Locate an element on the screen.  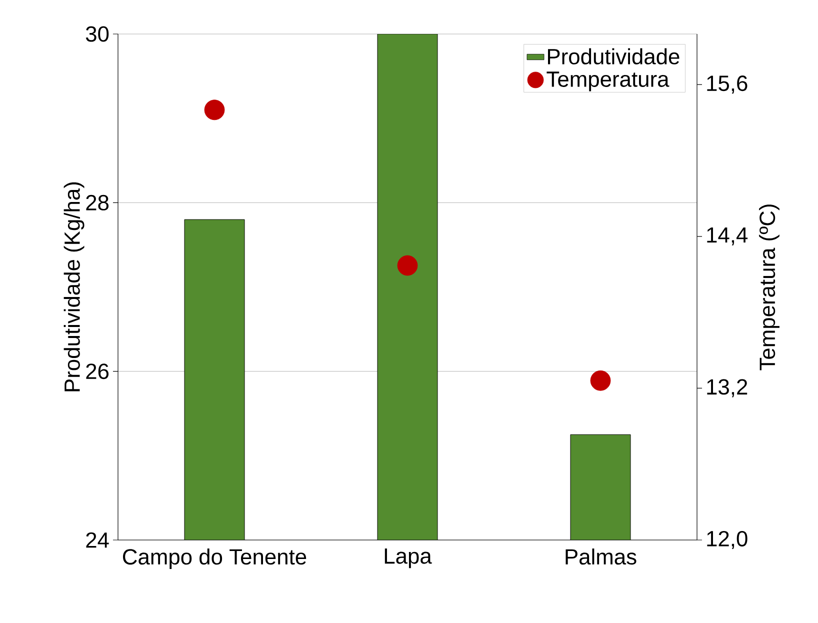
y-tick-label: 30 is located at coordinates (97, 34).